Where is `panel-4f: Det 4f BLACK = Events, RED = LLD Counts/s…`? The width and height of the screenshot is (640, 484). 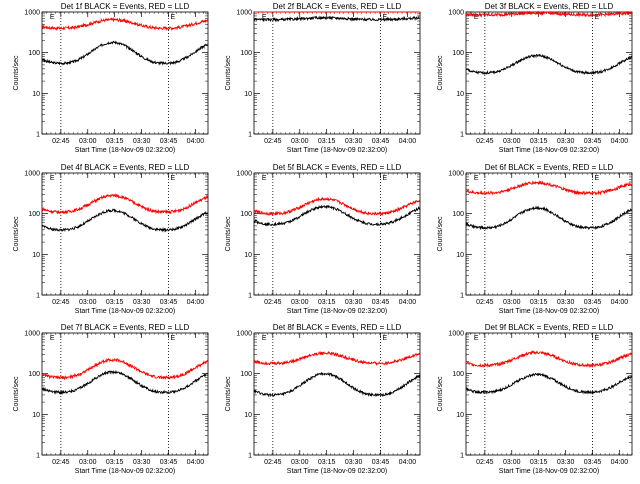
panel-4f: Det 4f BLACK = Events, RED = LLD Counts/s… is located at coordinates (111, 239).